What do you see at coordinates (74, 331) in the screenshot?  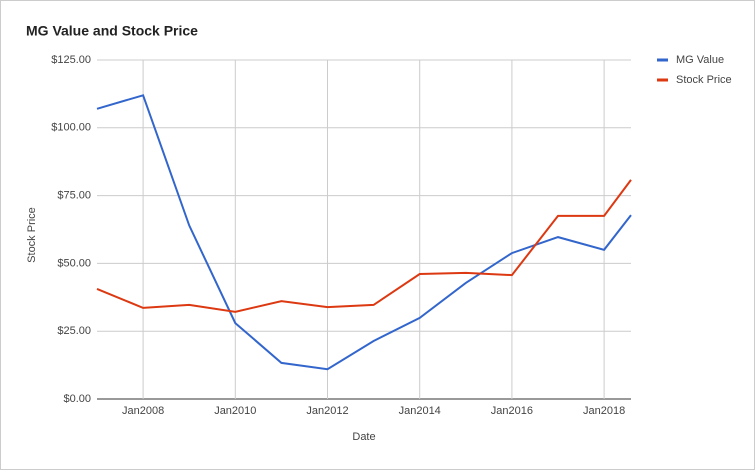 I see `y-tick-label: $25.00` at bounding box center [74, 331].